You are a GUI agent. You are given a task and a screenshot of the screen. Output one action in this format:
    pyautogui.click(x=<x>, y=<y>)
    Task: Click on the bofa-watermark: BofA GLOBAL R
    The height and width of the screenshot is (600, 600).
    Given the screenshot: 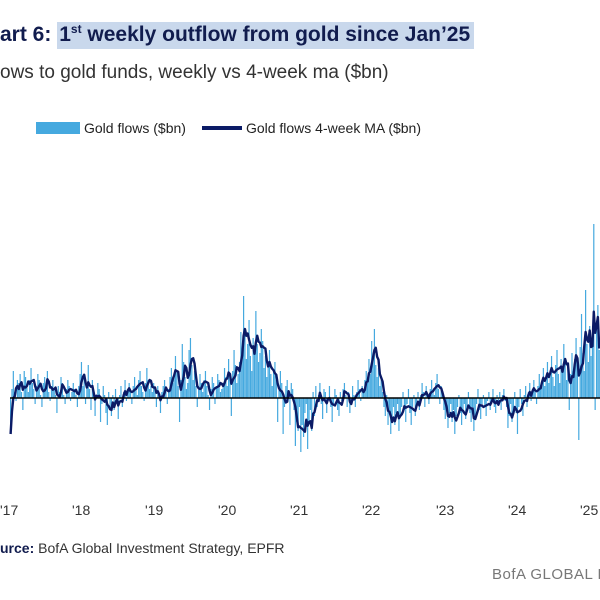 What is the action you would take?
    pyautogui.click(x=546, y=574)
    